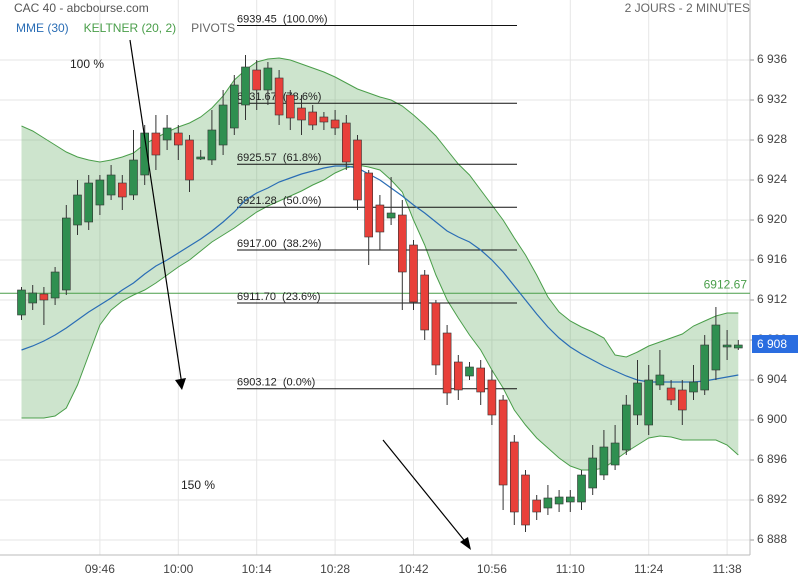 The width and height of the screenshot is (800, 580). Describe the element at coordinates (279, 244) in the screenshot. I see `fib-label: 6917.00 (38.2%)` at that location.